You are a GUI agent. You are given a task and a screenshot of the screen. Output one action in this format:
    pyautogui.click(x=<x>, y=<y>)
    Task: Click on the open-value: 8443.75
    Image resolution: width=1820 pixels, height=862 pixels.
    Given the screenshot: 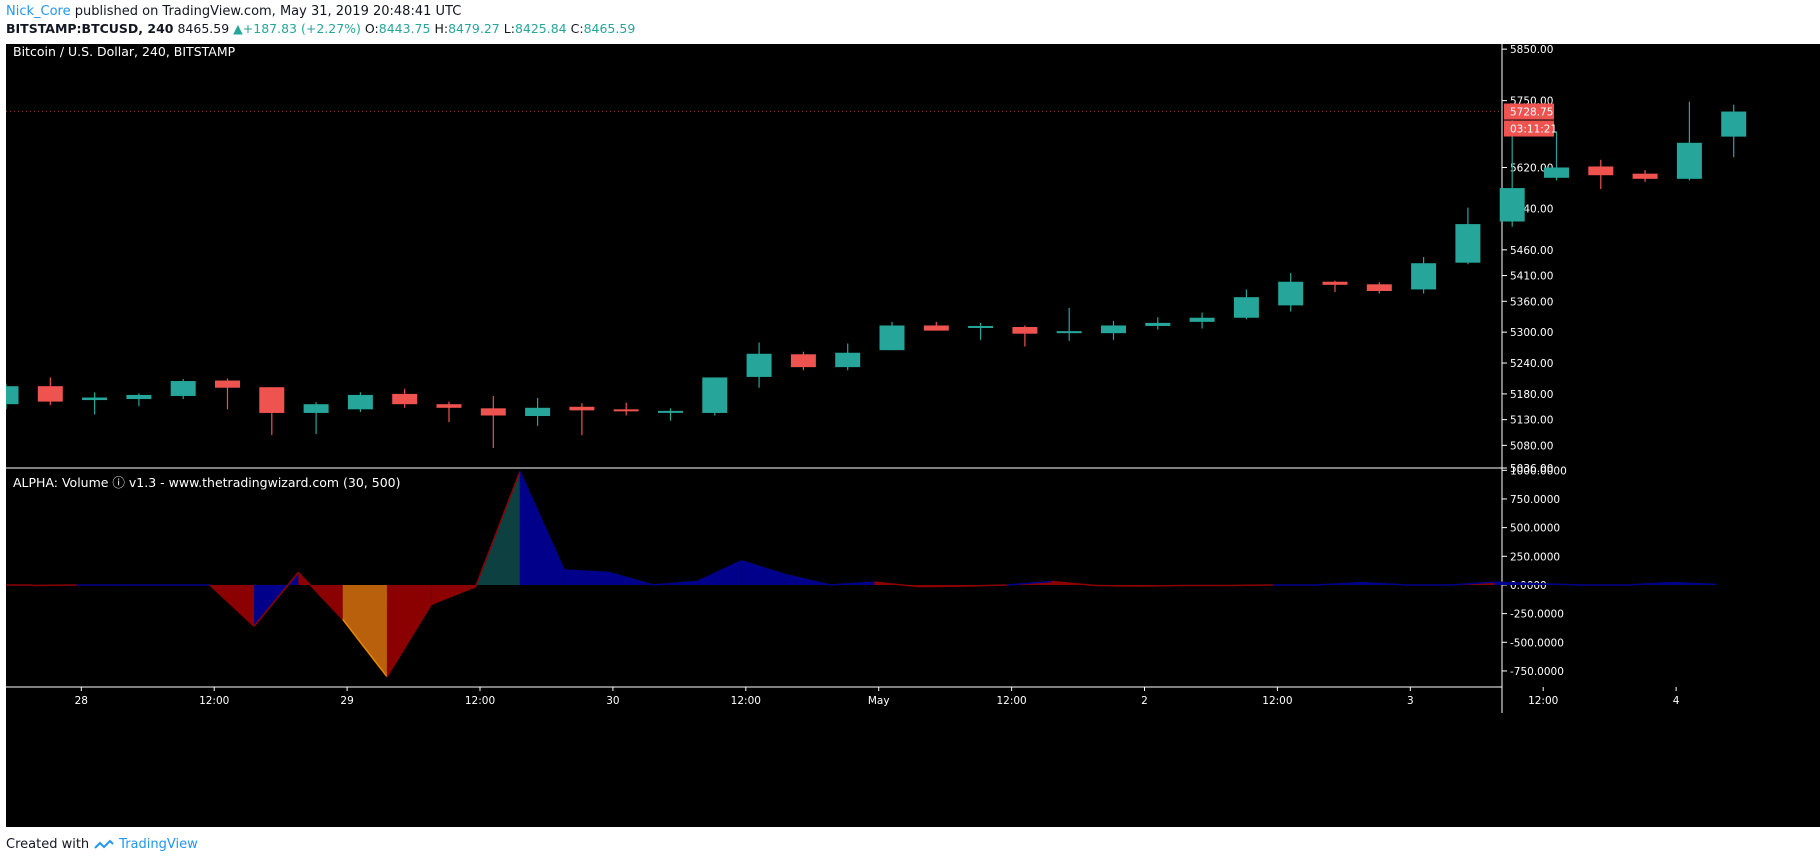 What is the action you would take?
    pyautogui.click(x=404, y=28)
    